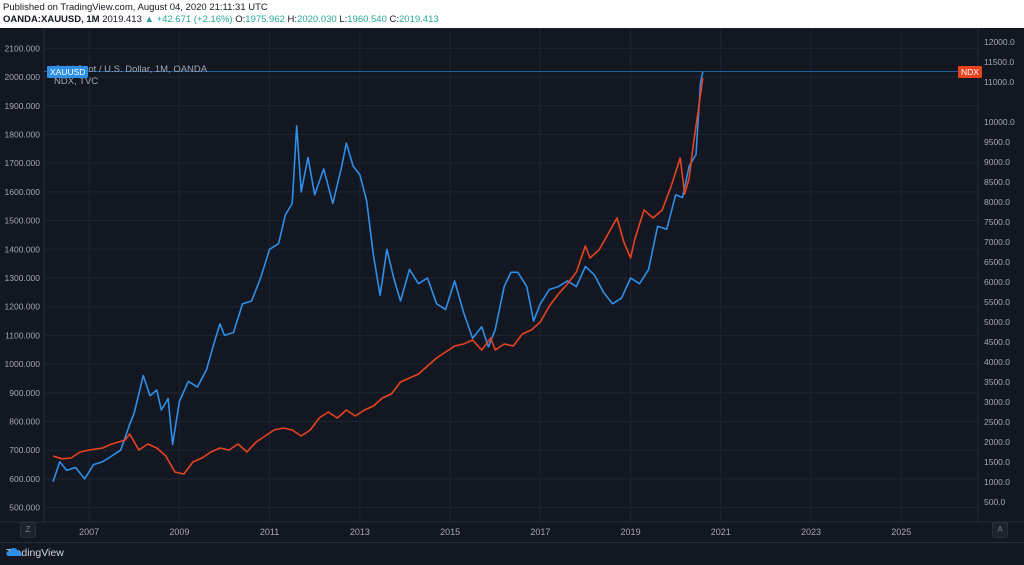 This screenshot has height=565, width=1024. Describe the element at coordinates (22, 335) in the screenshot. I see `y-left-tick-label: 1100.000` at that location.